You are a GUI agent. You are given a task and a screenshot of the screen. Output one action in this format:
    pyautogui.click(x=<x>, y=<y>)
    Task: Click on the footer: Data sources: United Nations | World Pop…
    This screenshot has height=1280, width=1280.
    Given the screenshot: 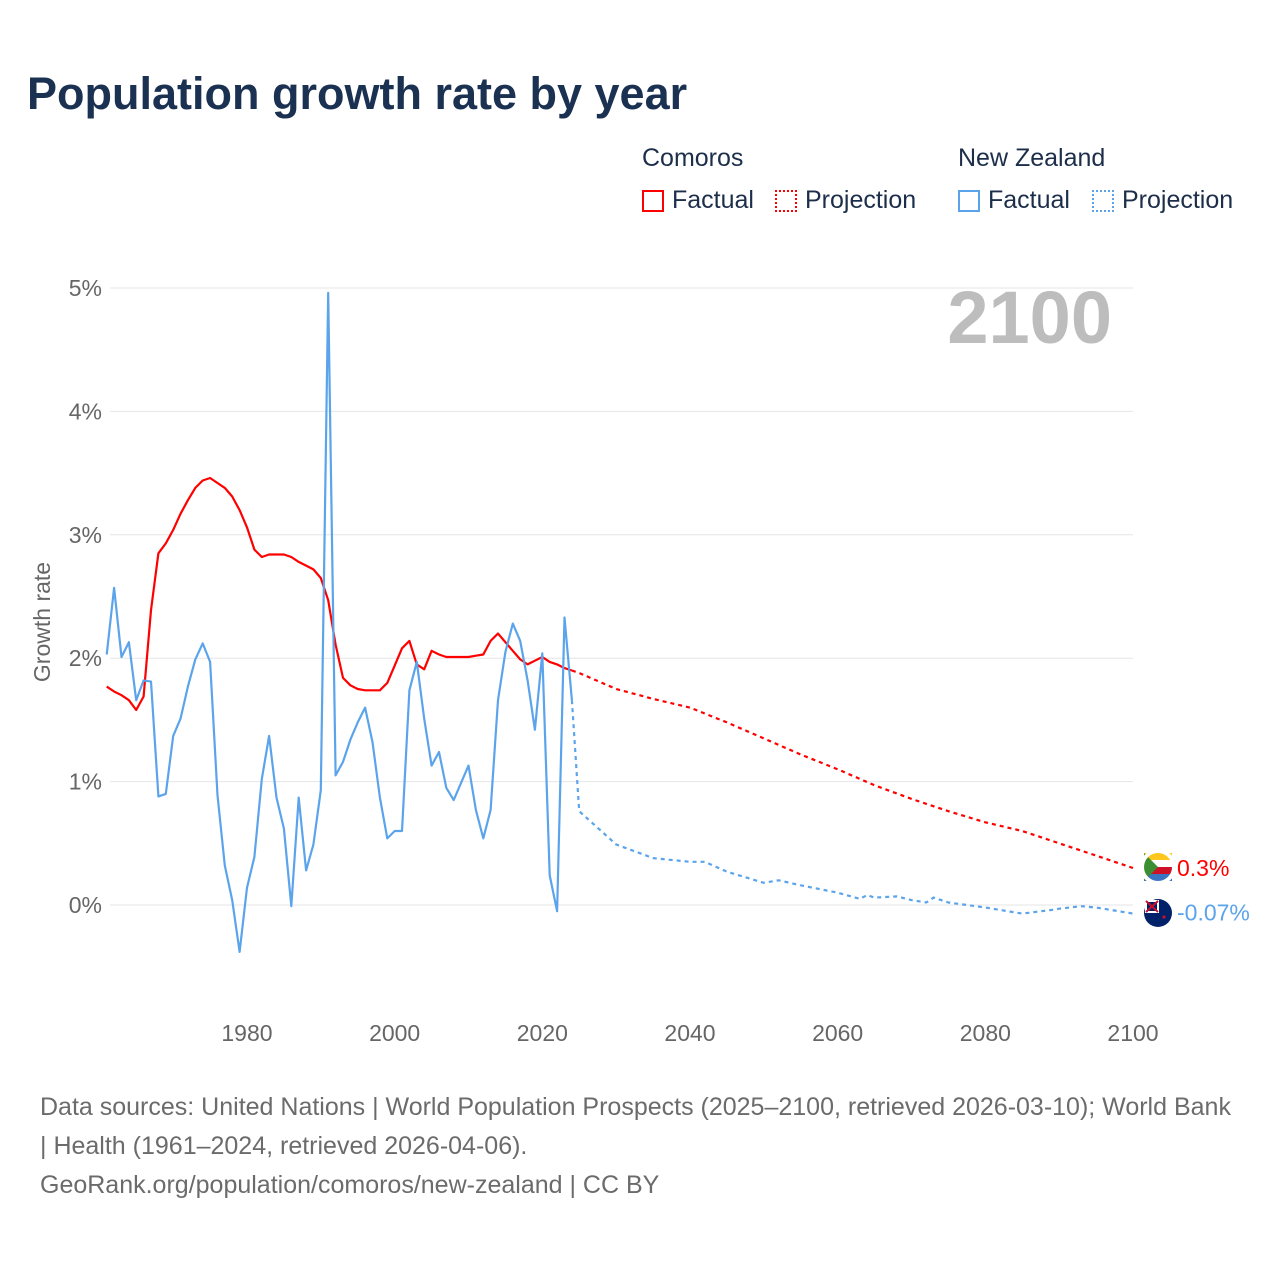 What is the action you would take?
    pyautogui.click(x=640, y=1146)
    